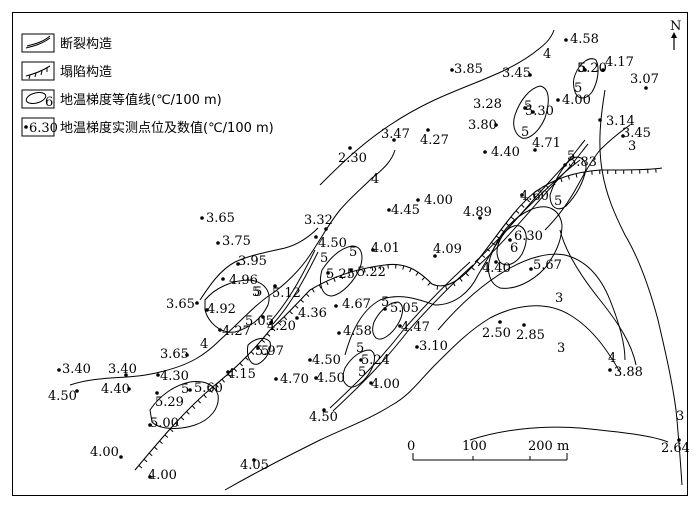 This screenshot has width=700, height=508. What do you see at coordinates (487, 104) in the screenshot?
I see `measurement-value: 3.28` at bounding box center [487, 104].